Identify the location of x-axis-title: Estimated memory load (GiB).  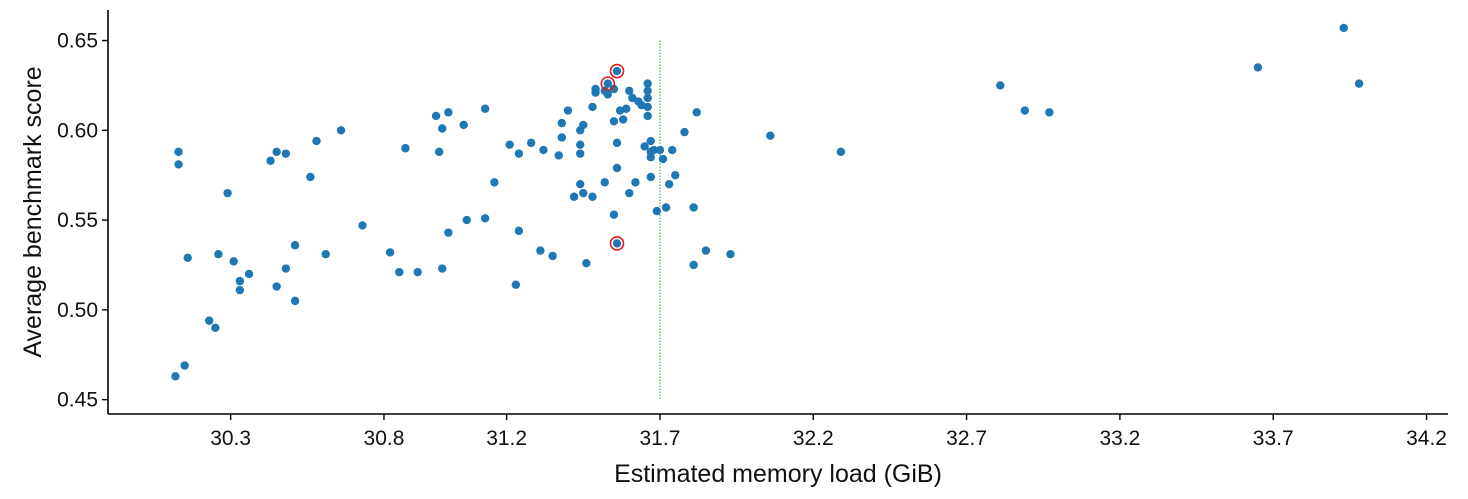
(778, 474).